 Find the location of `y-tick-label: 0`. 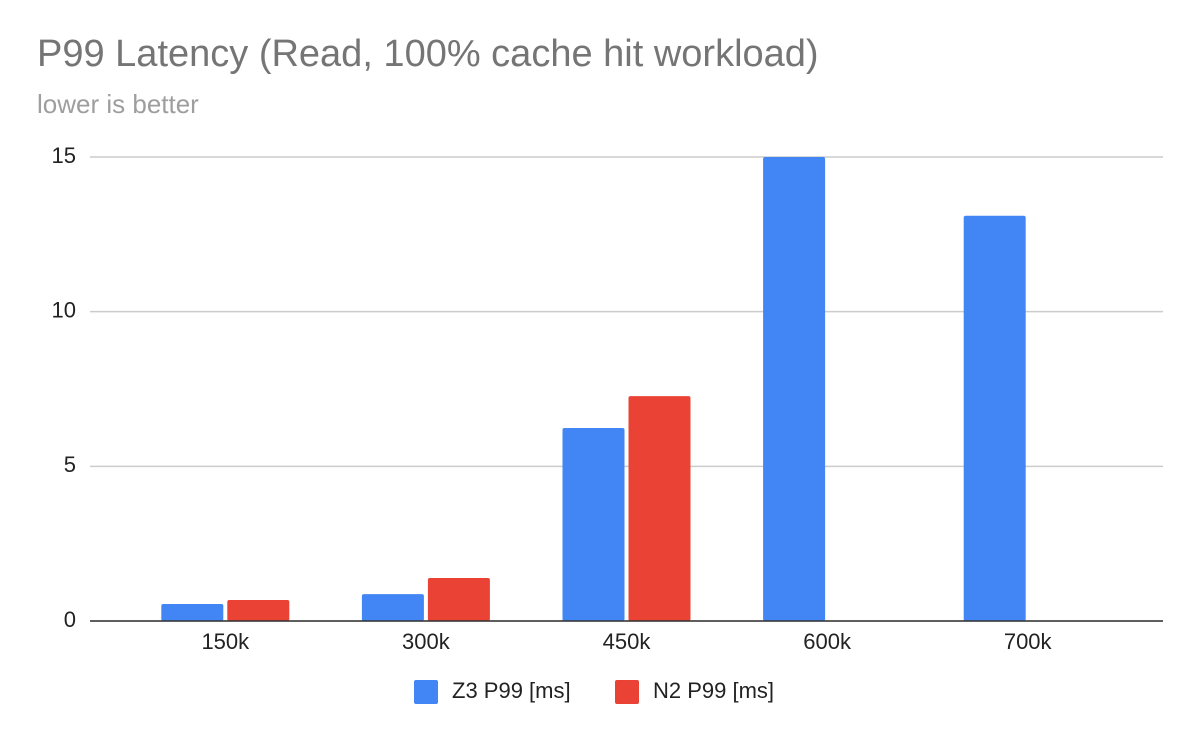

y-tick-label: 0 is located at coordinates (70, 619).